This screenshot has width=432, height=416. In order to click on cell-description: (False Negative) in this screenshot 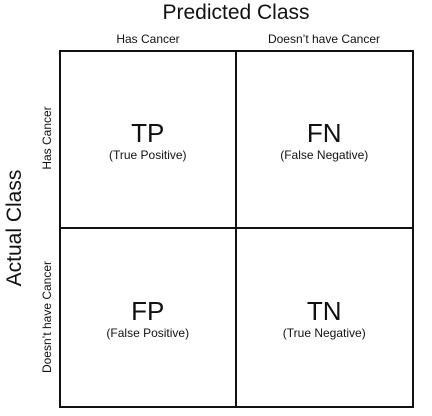, I will do `click(324, 154)`.